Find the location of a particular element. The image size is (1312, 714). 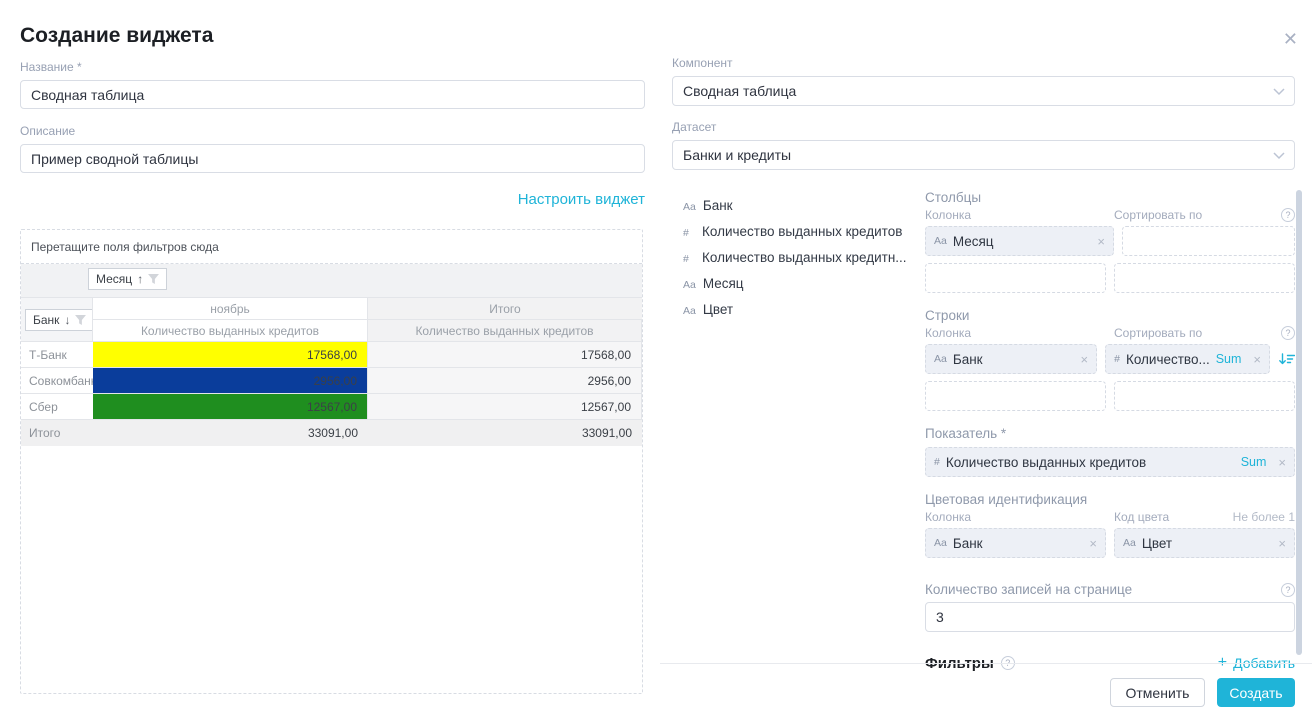

description-input is located at coordinates (332, 158).